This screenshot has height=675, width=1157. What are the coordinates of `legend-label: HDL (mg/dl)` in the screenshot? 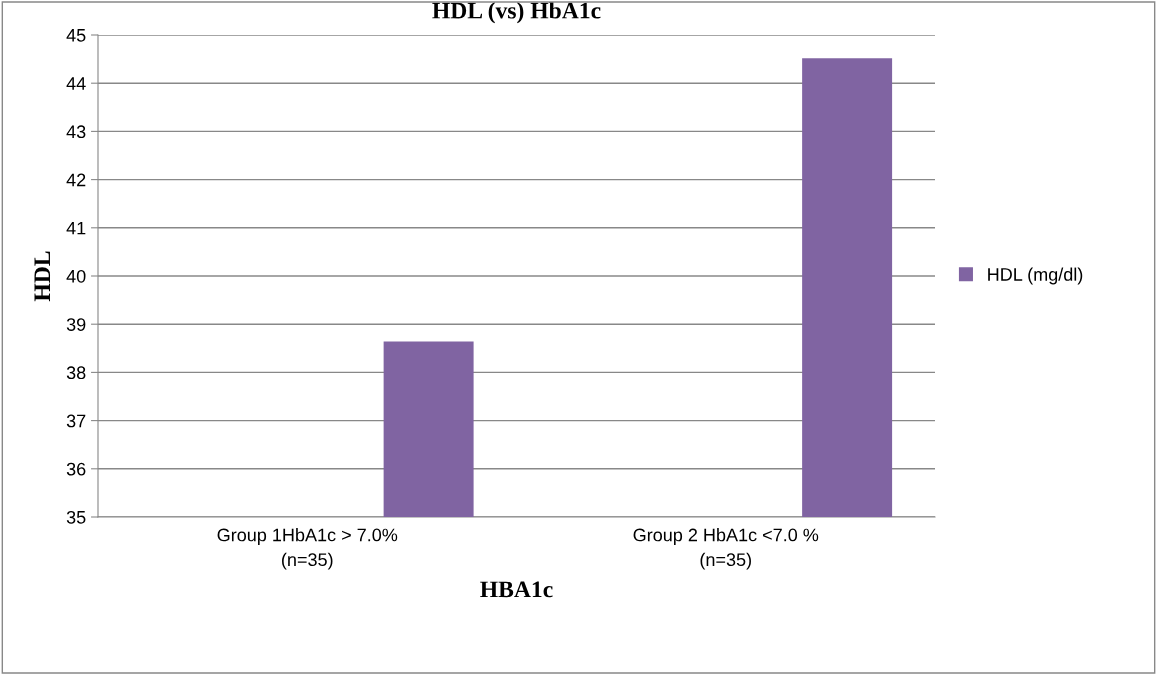 It's located at (1035, 276).